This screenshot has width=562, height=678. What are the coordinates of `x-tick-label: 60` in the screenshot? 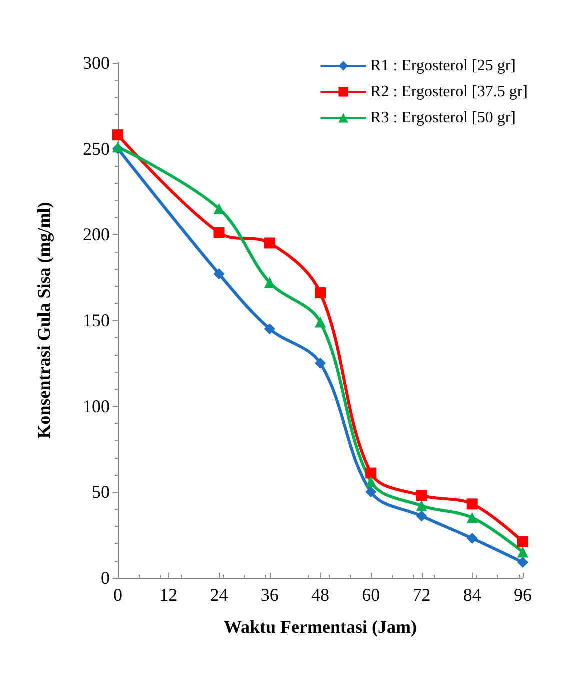 It's located at (371, 595).